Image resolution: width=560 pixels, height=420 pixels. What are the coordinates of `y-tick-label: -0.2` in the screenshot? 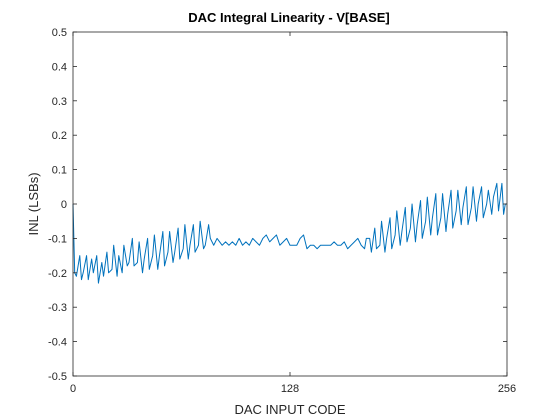 It's located at (57, 274).